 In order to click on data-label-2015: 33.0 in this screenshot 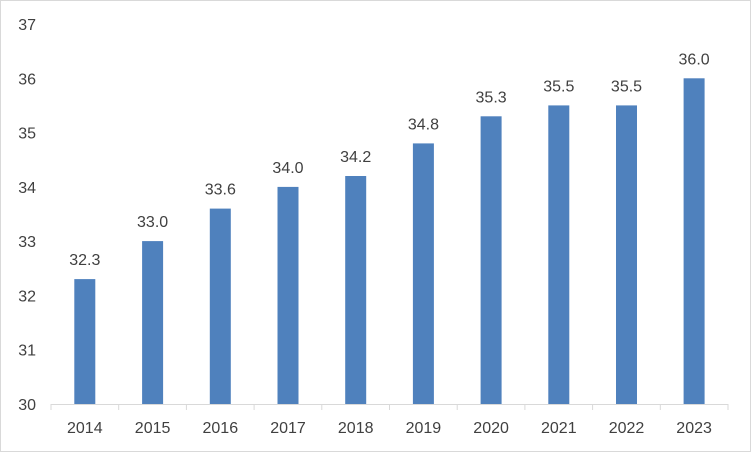, I will do `click(152, 222)`.